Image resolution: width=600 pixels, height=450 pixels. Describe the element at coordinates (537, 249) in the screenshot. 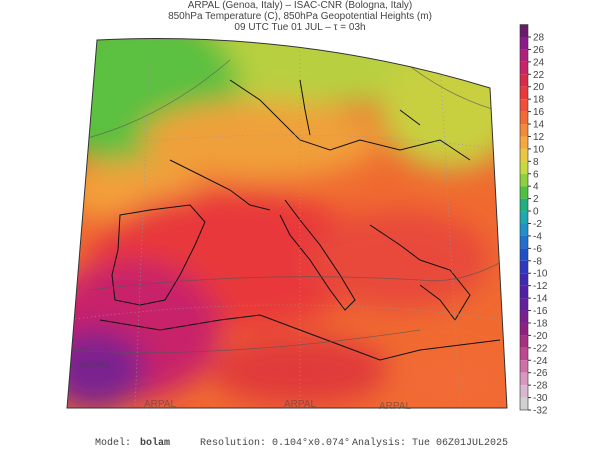

I see `colorbar-label: -6` at that location.